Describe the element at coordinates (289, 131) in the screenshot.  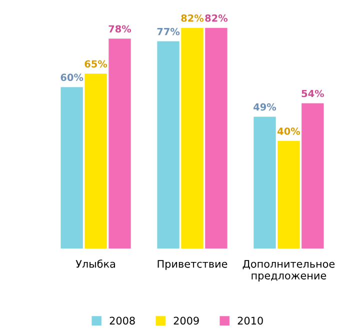
I see `data-label: 40%` at that location.